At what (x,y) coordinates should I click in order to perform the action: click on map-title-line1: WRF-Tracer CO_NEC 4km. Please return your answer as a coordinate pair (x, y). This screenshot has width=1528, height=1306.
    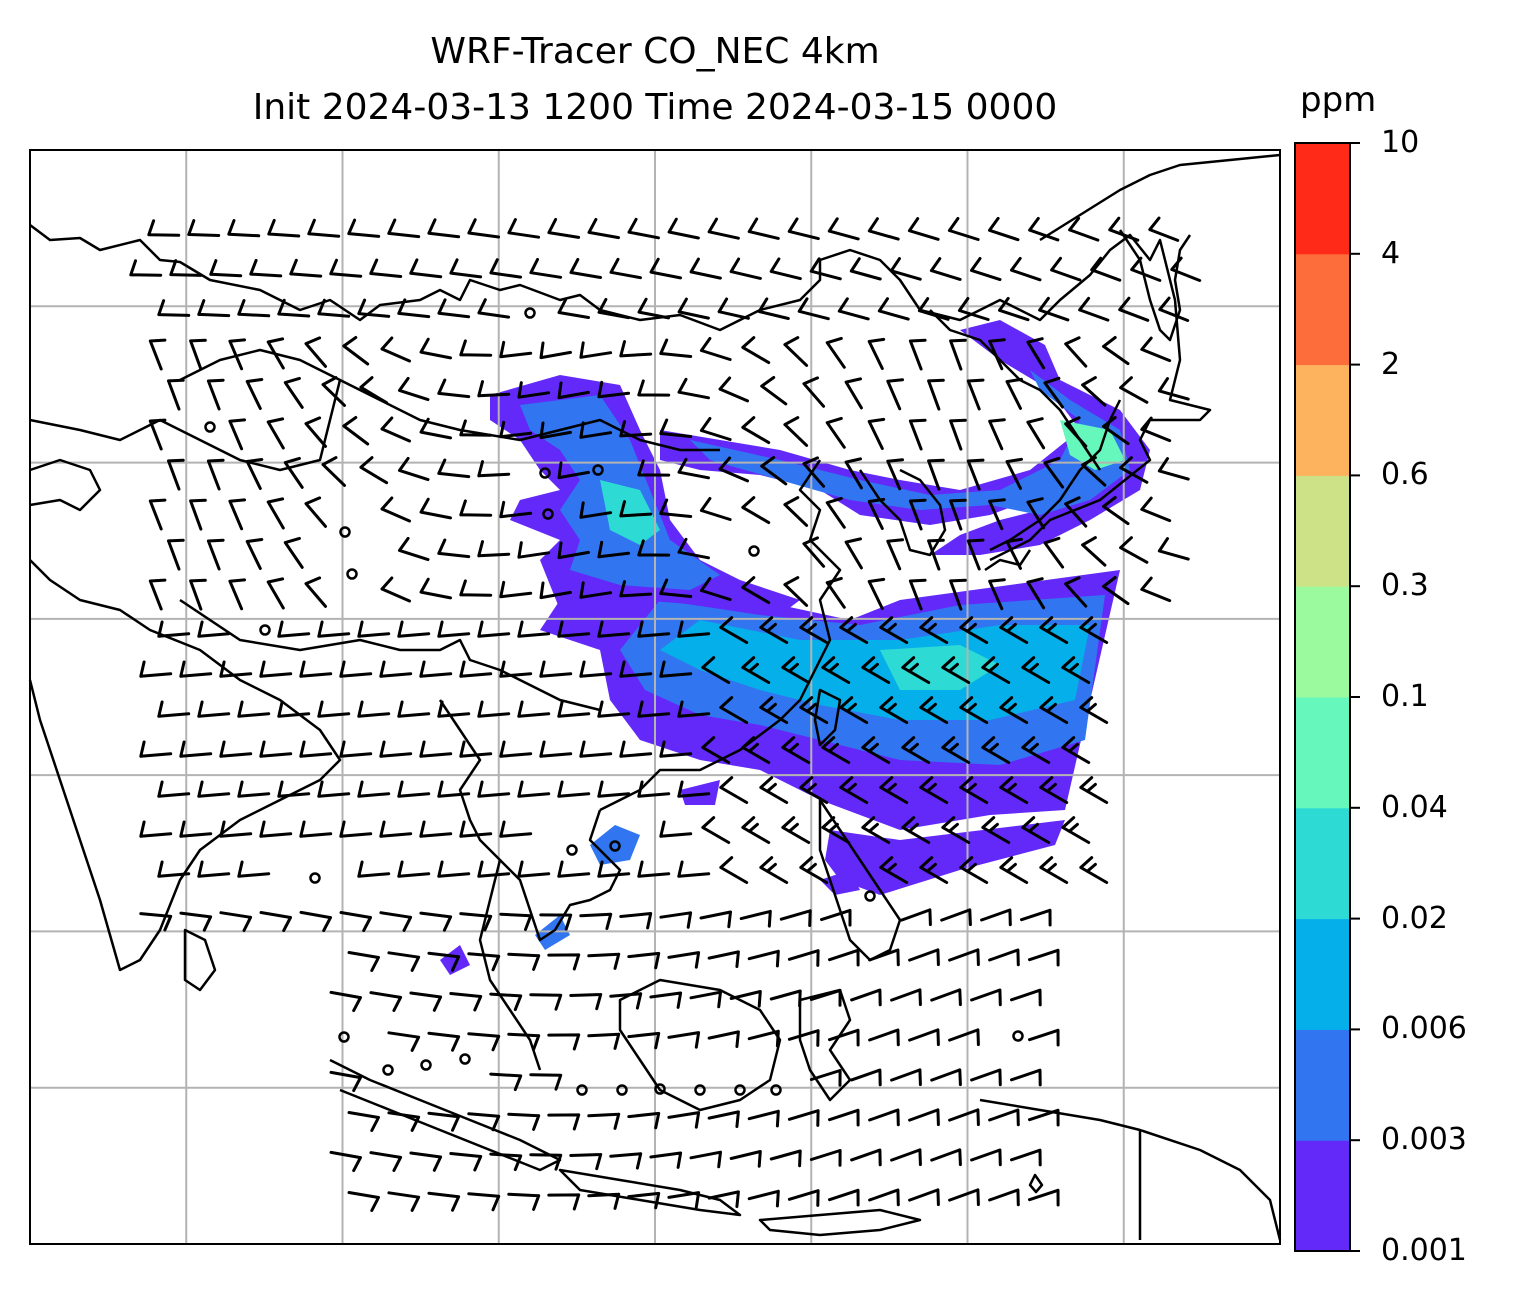
    Looking at the image, I should click on (655, 51).